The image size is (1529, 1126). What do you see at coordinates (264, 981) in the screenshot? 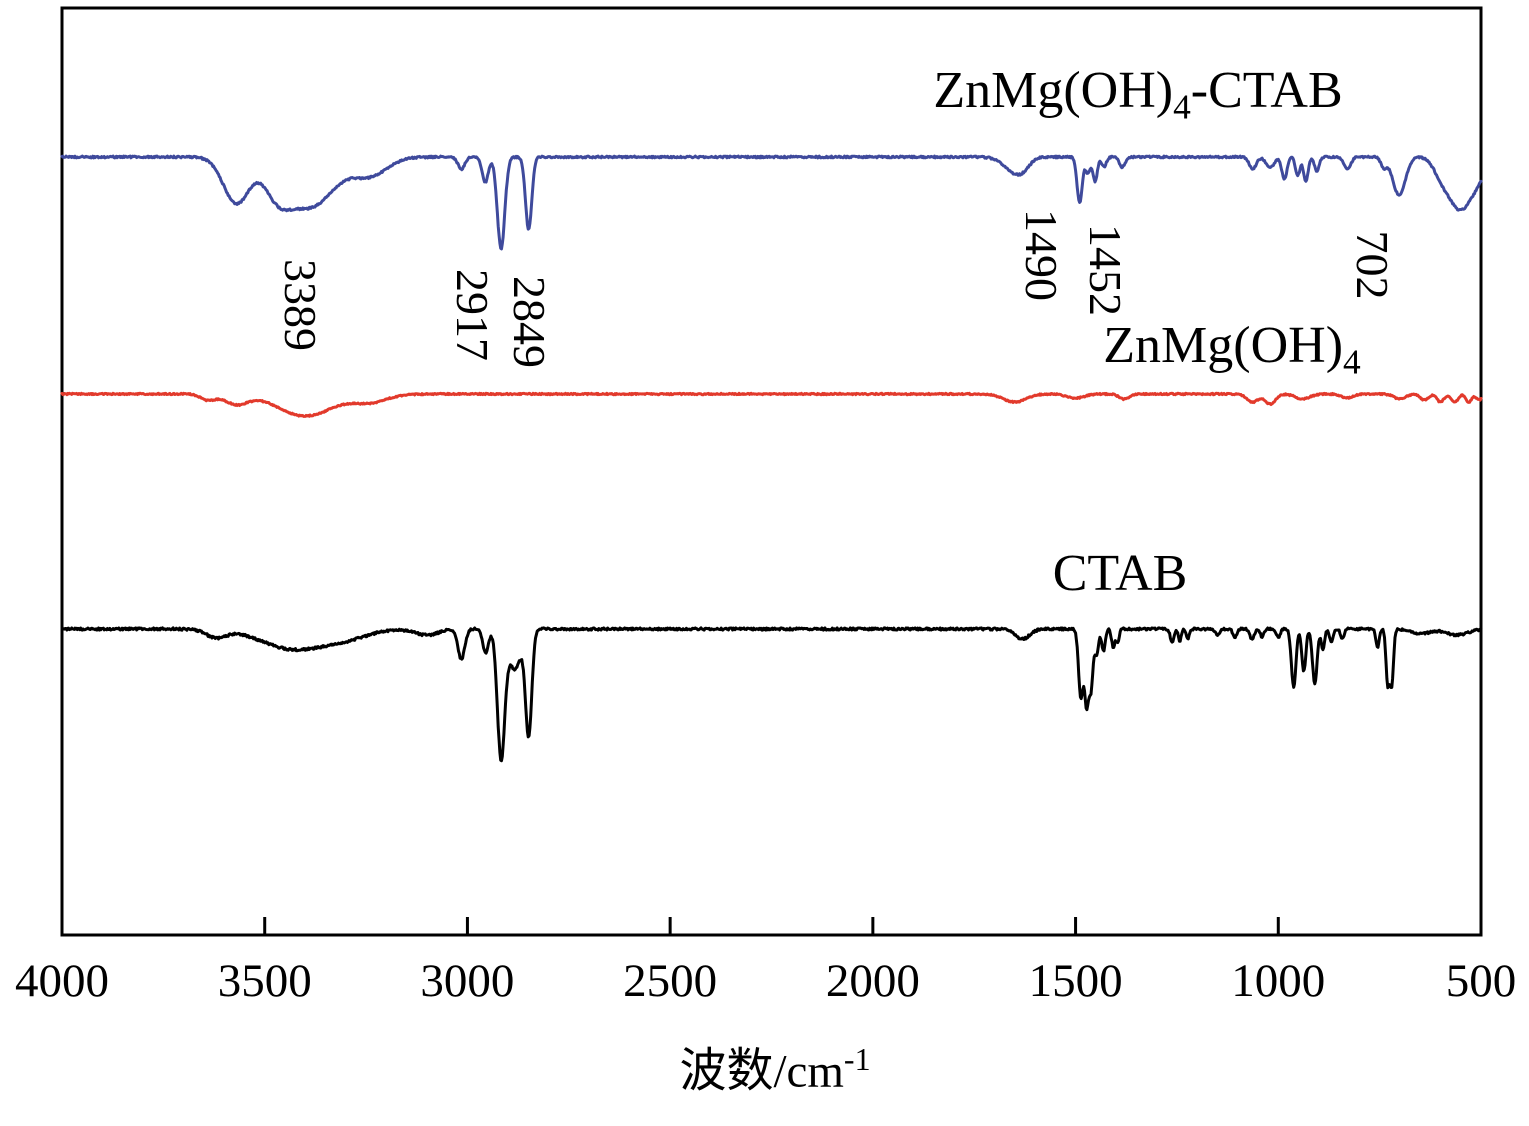
I see `x-tick-label-3500: 3500` at bounding box center [264, 981].